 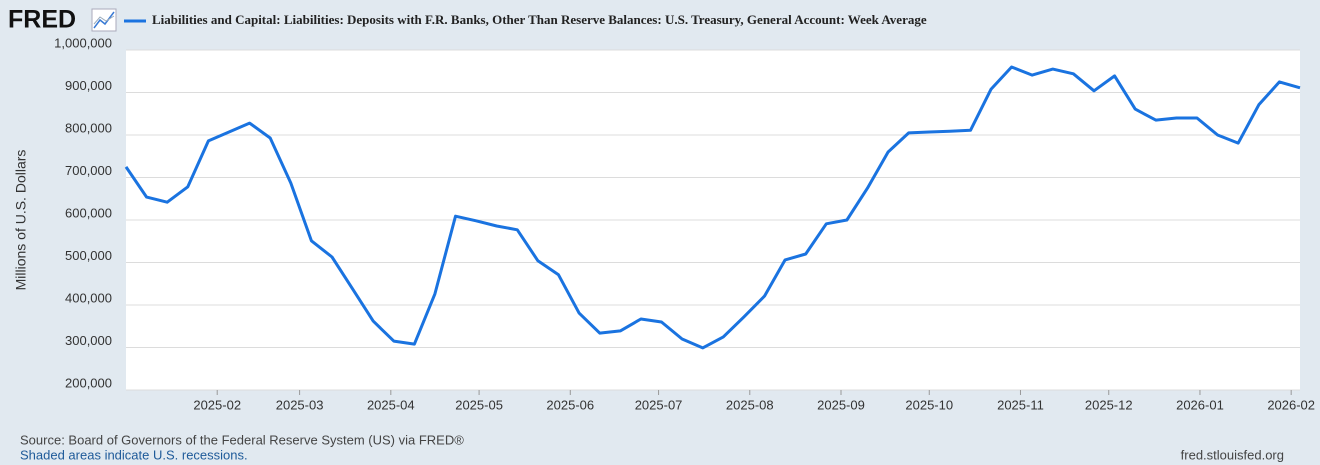 I want to click on x-tick-label: 2025-08, so click(x=750, y=404).